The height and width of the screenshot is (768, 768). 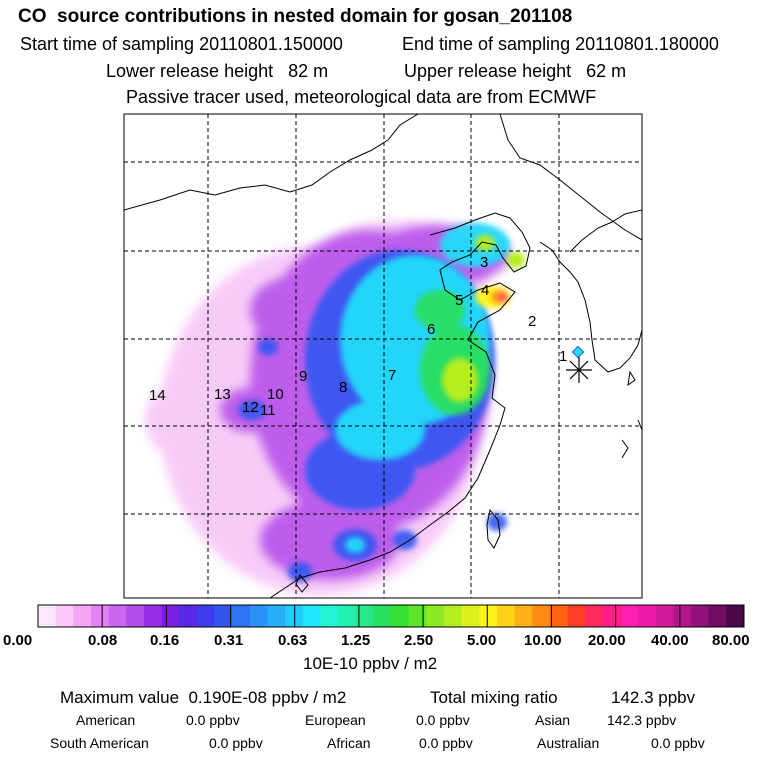 I want to click on european-value: 0.0 ppbv, so click(x=443, y=720).